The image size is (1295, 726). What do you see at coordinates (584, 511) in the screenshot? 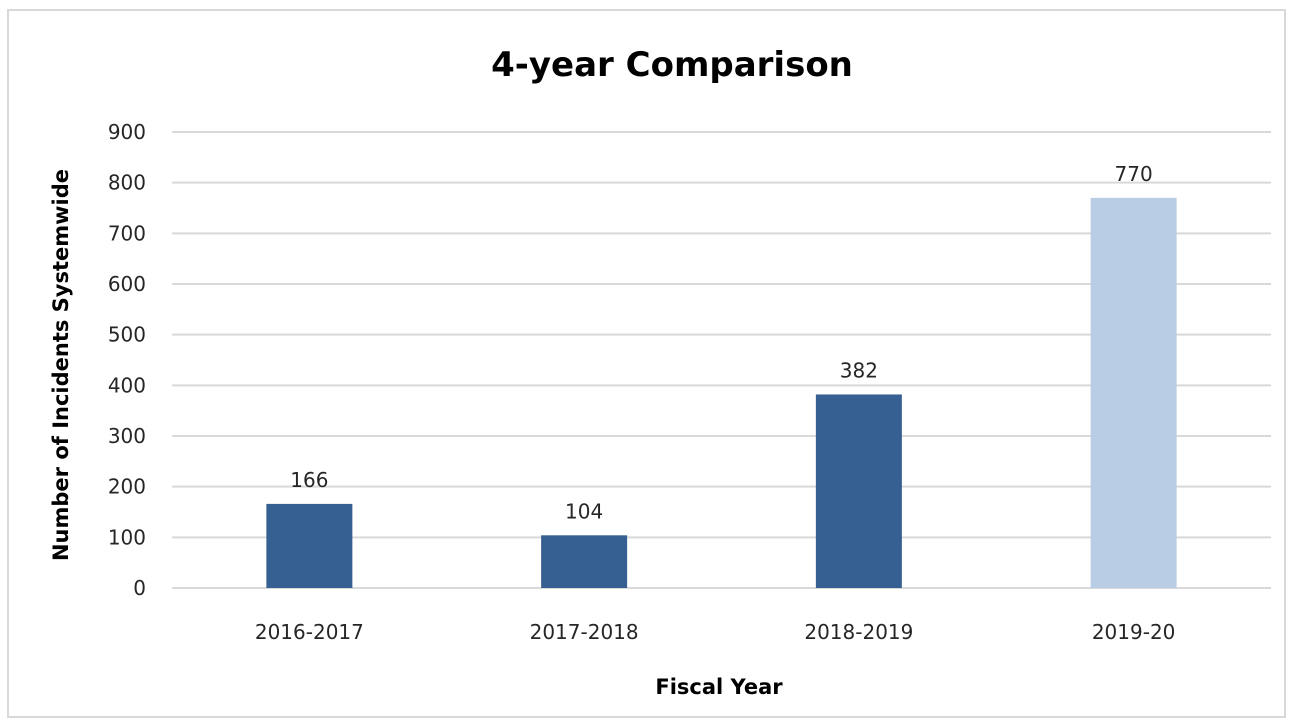
I see `data-label: 104` at bounding box center [584, 511].